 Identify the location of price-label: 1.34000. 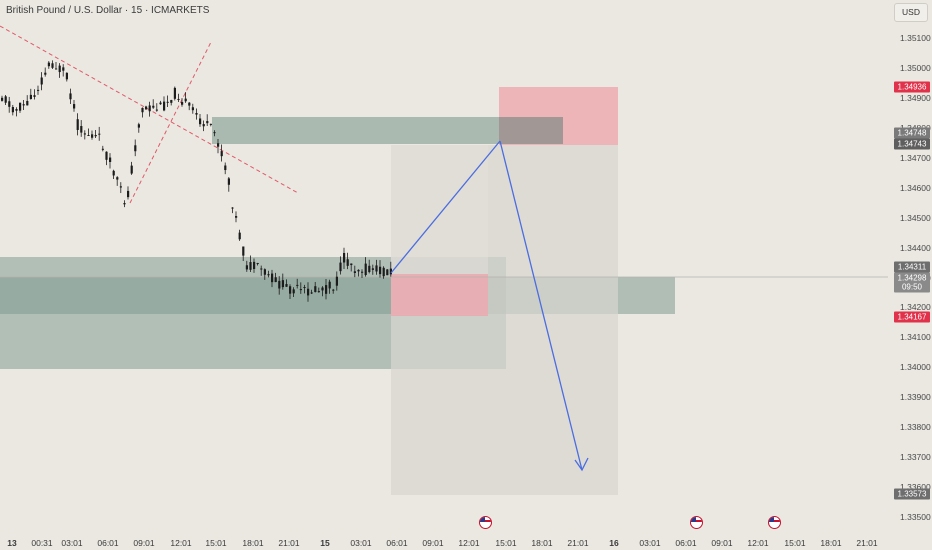
(915, 367).